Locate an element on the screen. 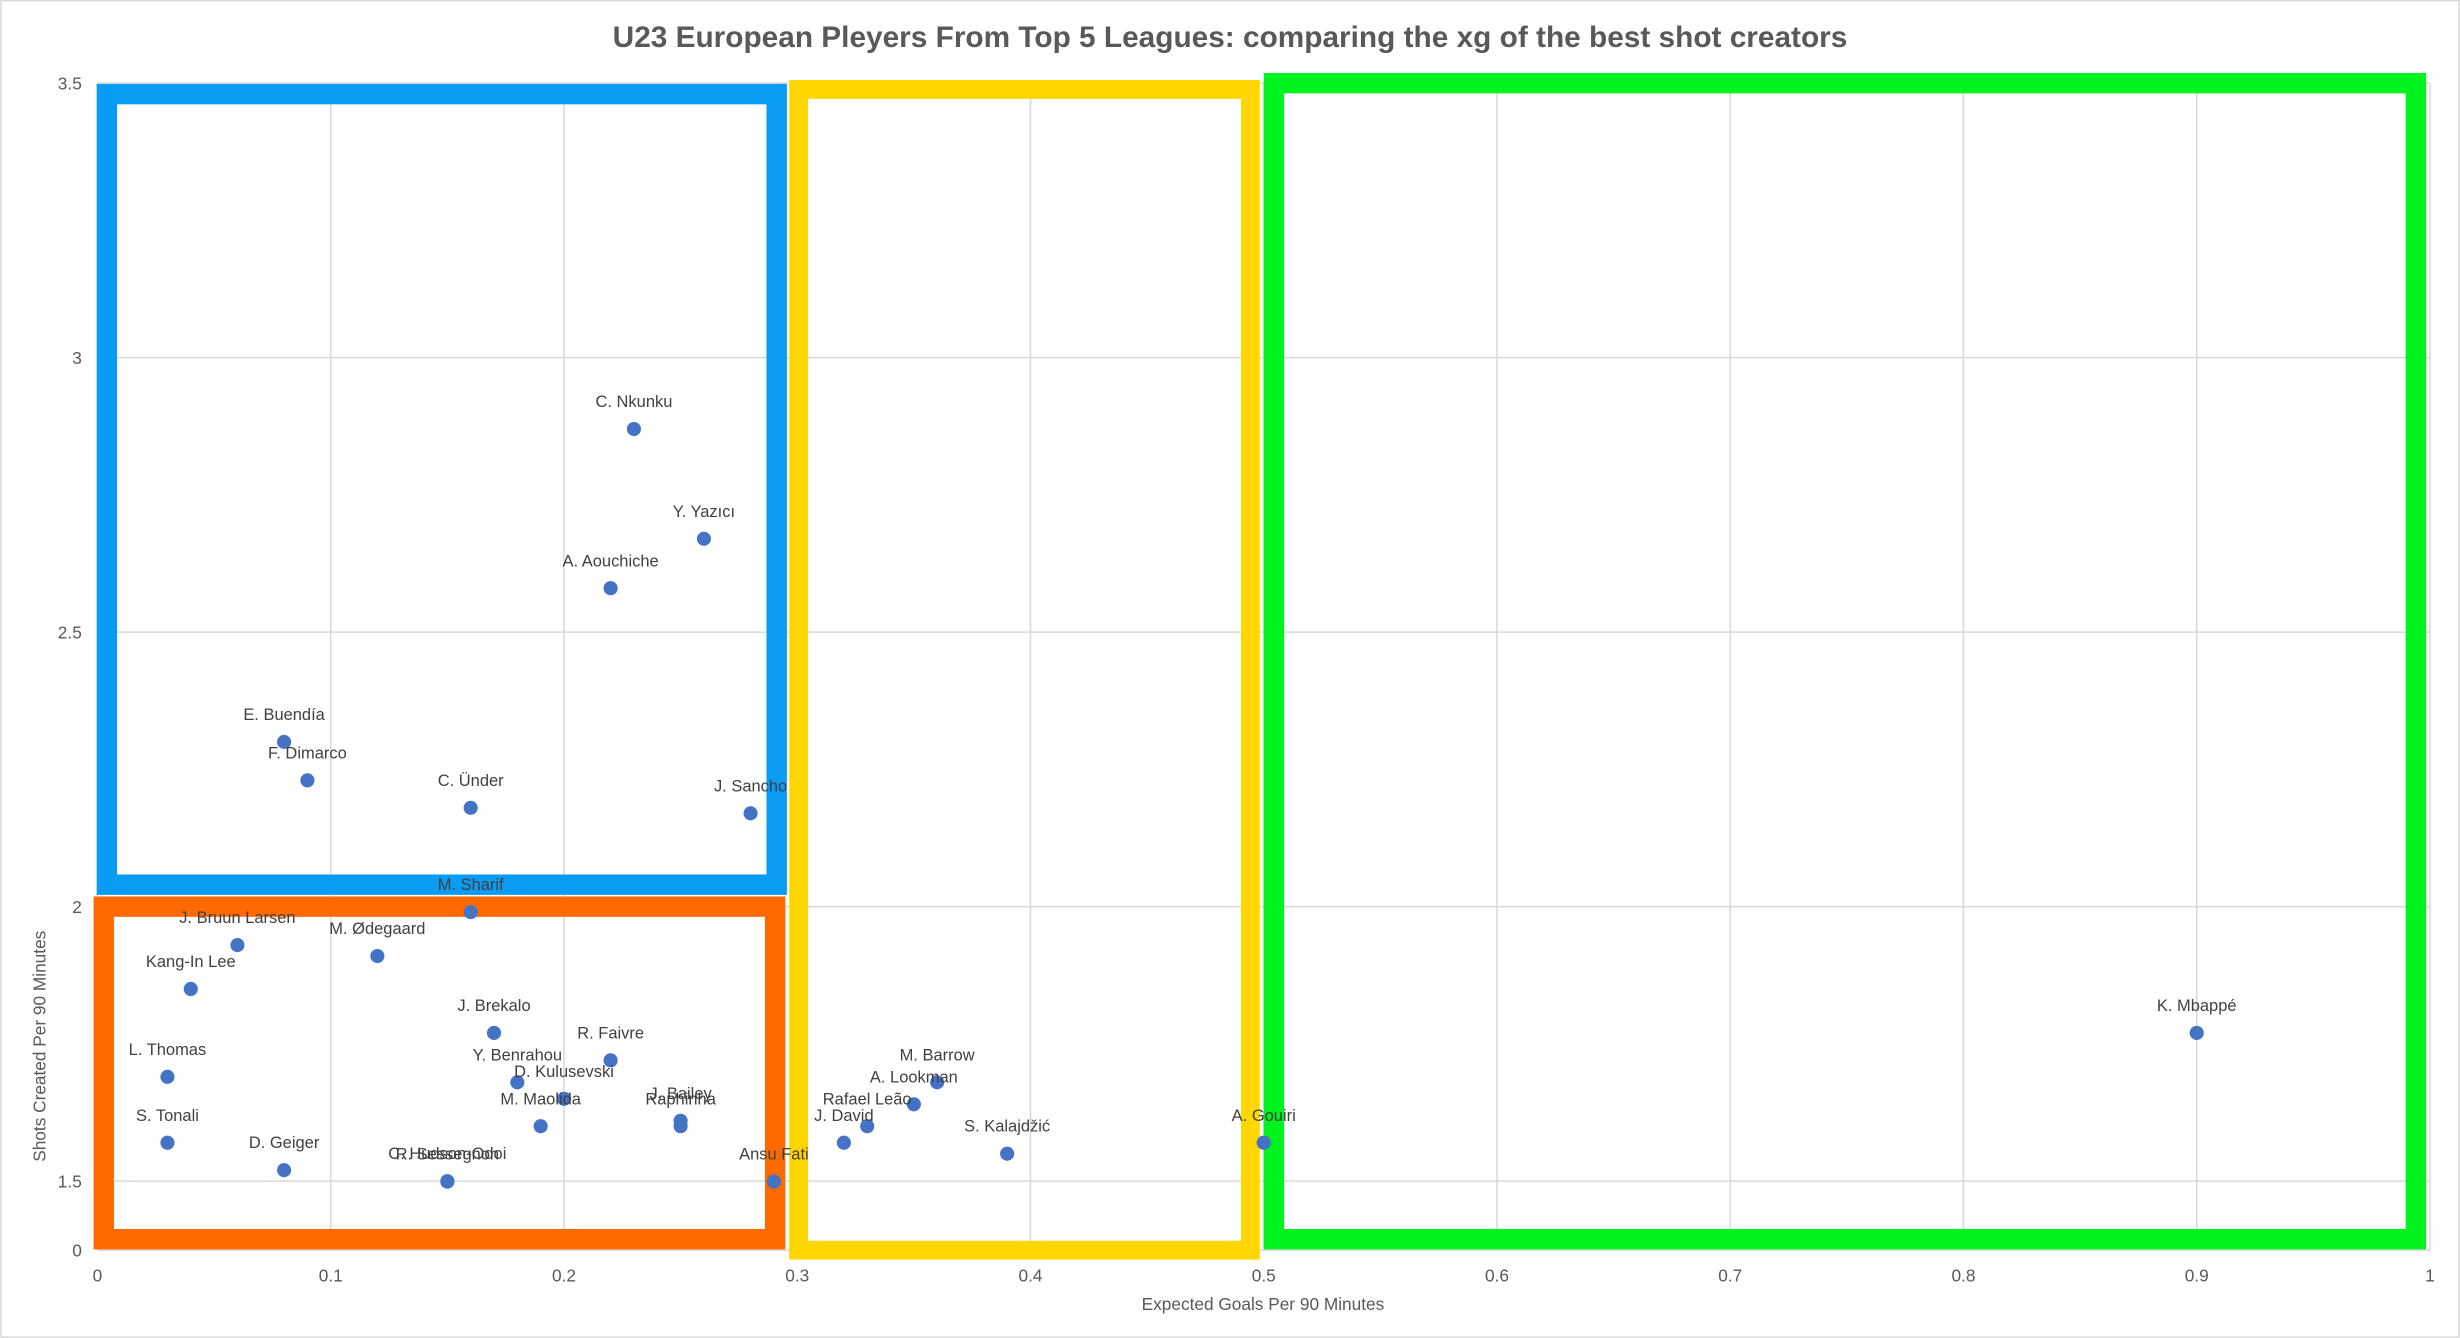 The height and width of the screenshot is (1338, 2460). point-label: Kang-In Lee is located at coordinates (191, 962).